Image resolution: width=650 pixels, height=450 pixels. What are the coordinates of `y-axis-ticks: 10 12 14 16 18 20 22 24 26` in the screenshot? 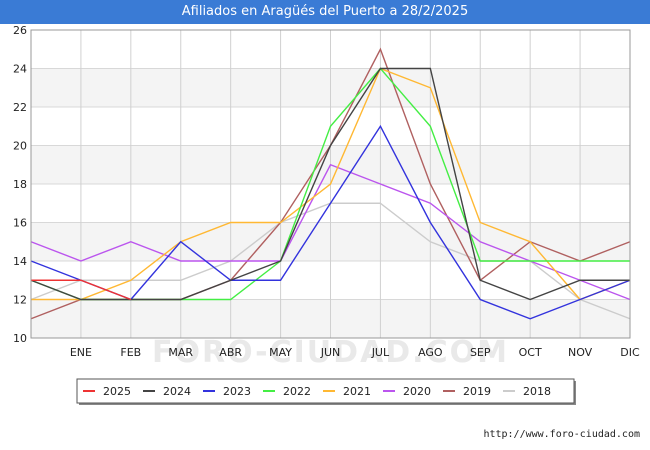 It's located at (20, 184).